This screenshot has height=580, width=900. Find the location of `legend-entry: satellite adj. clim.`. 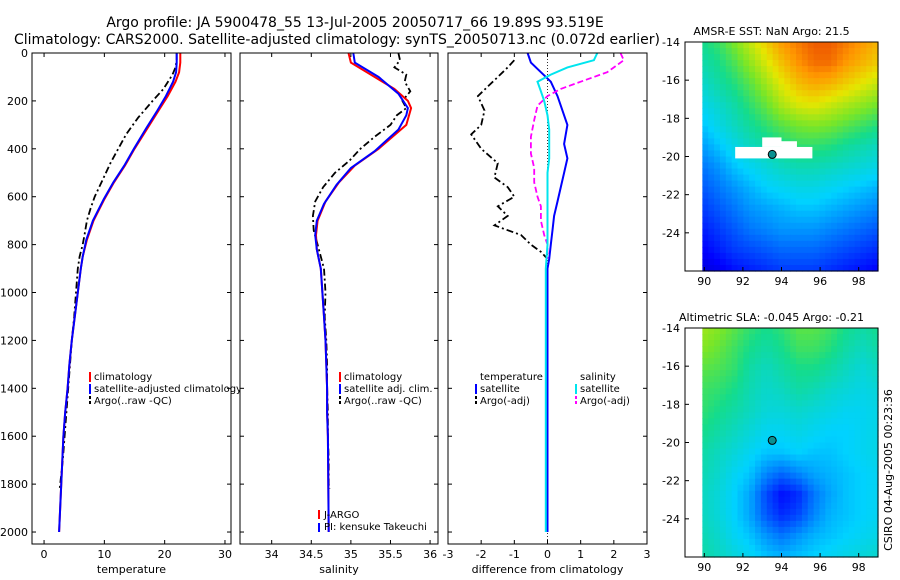

legend-entry: satellite adj. clim. is located at coordinates (388, 389).